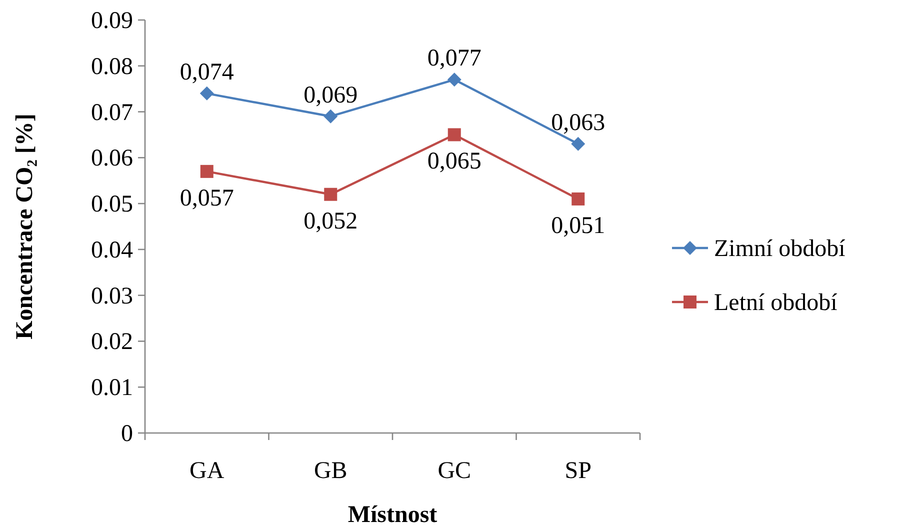  I want to click on data-label: 0,063, so click(578, 123).